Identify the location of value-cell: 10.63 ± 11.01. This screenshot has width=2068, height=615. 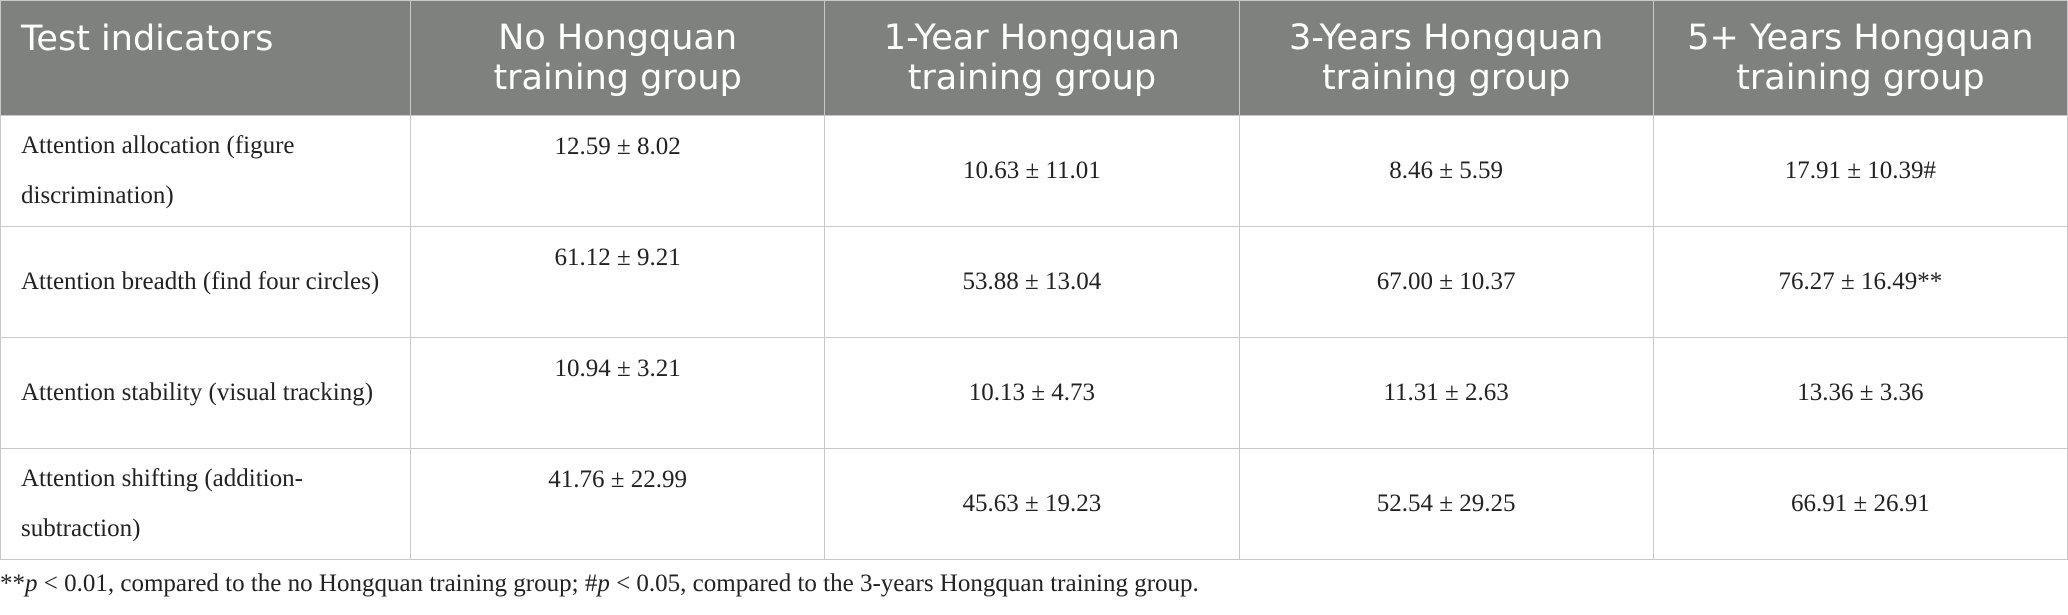
(1032, 171).